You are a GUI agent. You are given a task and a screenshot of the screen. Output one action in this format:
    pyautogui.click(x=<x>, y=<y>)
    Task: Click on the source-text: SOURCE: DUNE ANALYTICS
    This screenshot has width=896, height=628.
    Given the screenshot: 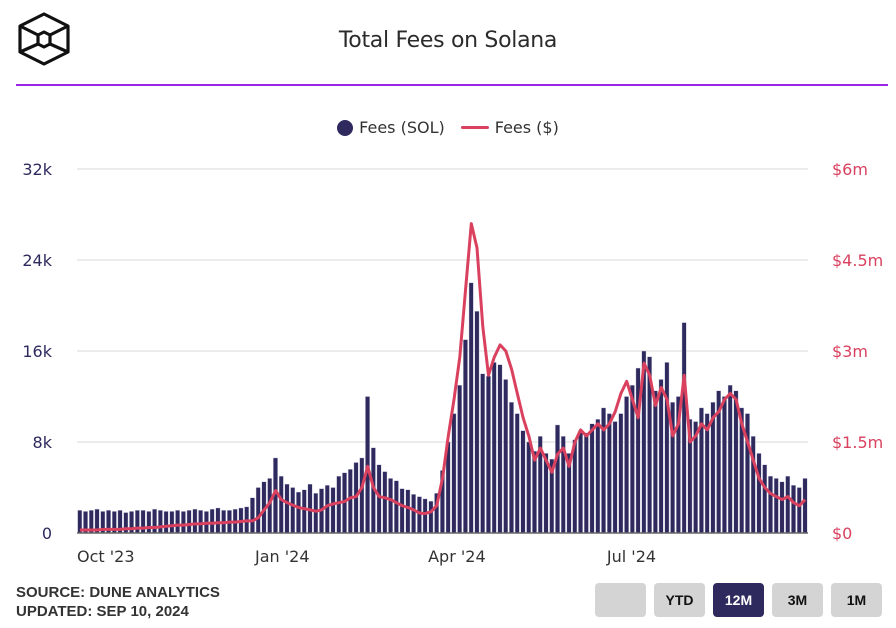 What is the action you would take?
    pyautogui.click(x=118, y=592)
    